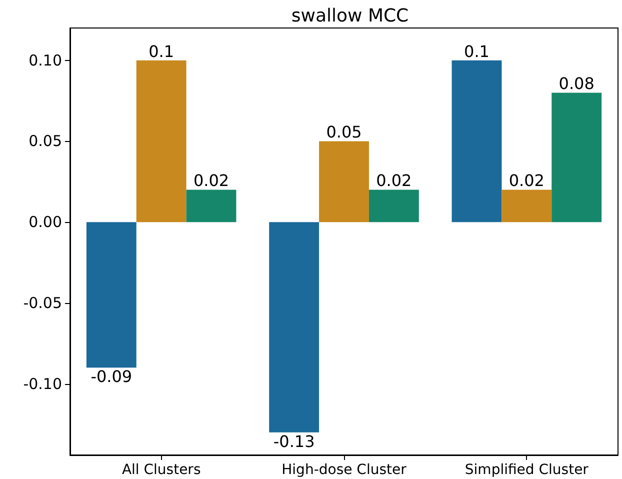  Describe the element at coordinates (294, 441) in the screenshot. I see `data-label: -0.13` at that location.